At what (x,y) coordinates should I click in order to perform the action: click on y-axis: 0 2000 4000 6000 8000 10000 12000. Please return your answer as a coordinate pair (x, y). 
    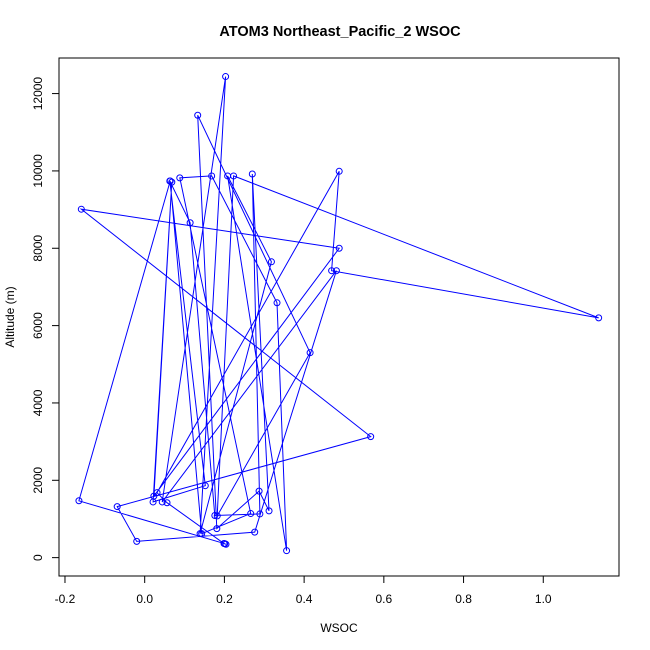
    Looking at the image, I should click on (45, 319).